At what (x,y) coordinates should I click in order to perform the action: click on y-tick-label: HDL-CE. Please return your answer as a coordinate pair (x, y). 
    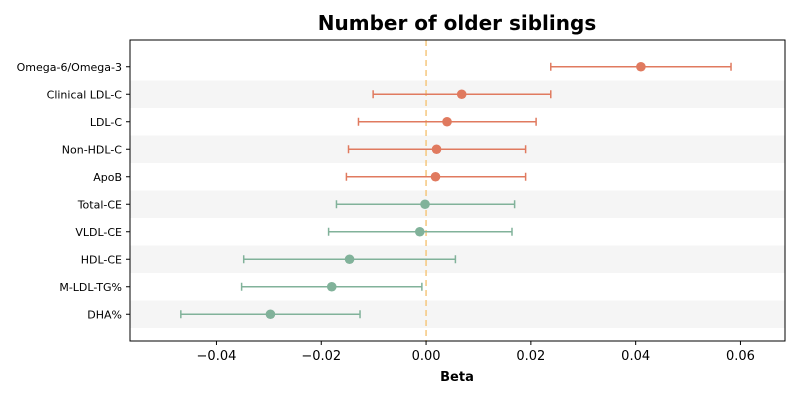
    Looking at the image, I should click on (101, 259).